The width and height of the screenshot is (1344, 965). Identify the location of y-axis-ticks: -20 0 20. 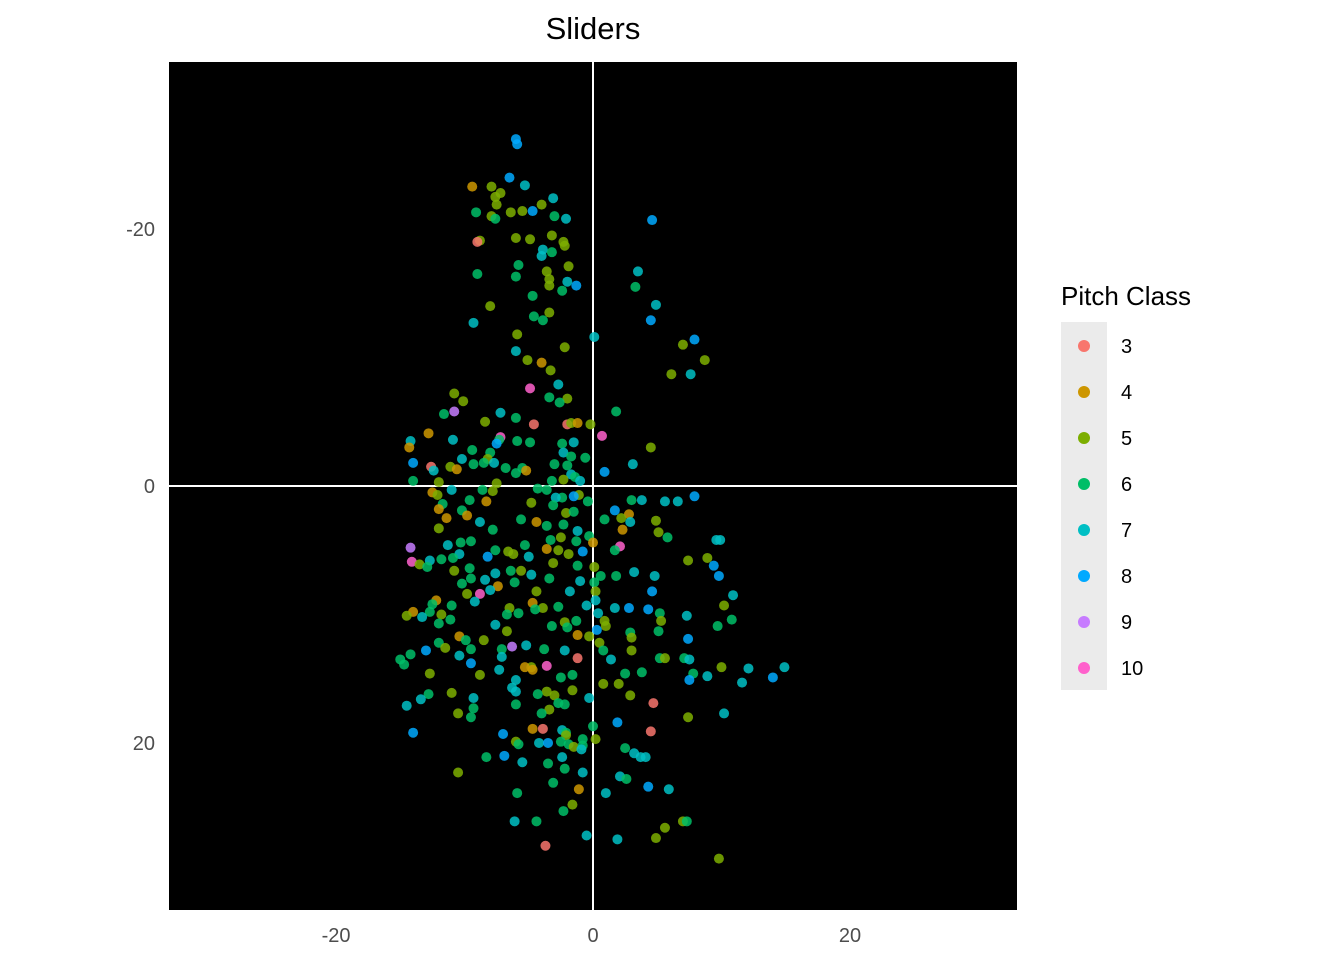
(140, 487).